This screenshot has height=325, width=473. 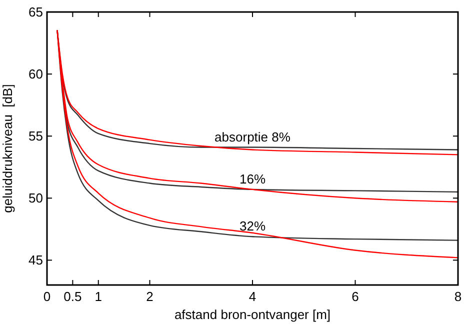 I want to click on series-label: absorptie 8%, so click(x=252, y=136).